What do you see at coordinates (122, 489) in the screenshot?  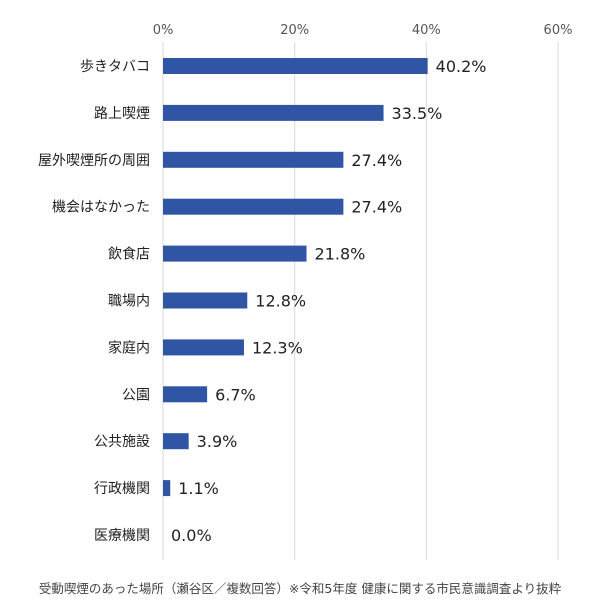 I see `category-label: 行政機関` at bounding box center [122, 489].